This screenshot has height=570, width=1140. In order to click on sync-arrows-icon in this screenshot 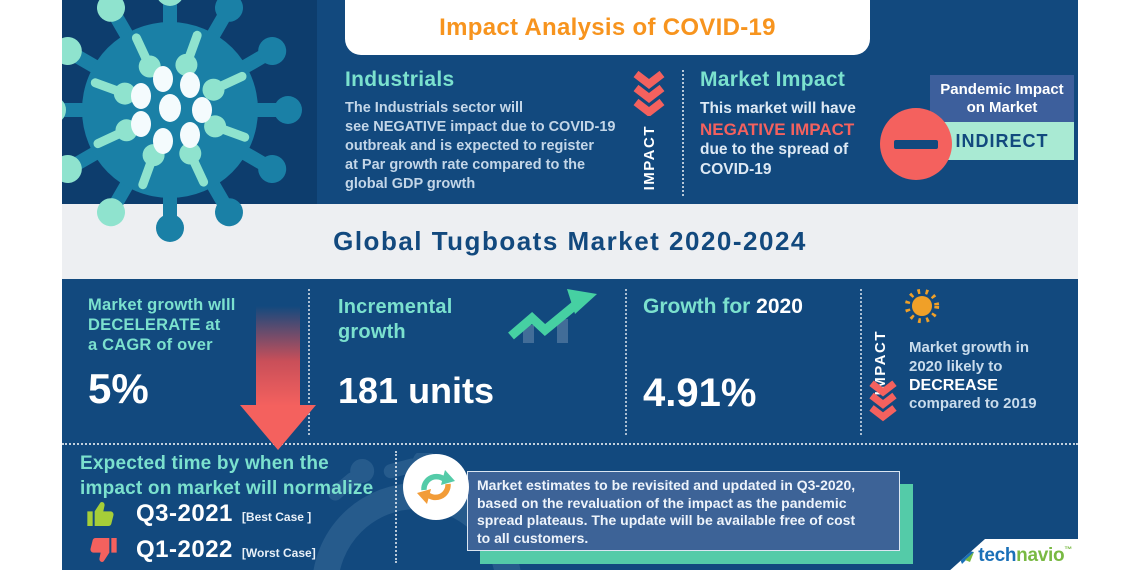, I will do `click(436, 487)`.